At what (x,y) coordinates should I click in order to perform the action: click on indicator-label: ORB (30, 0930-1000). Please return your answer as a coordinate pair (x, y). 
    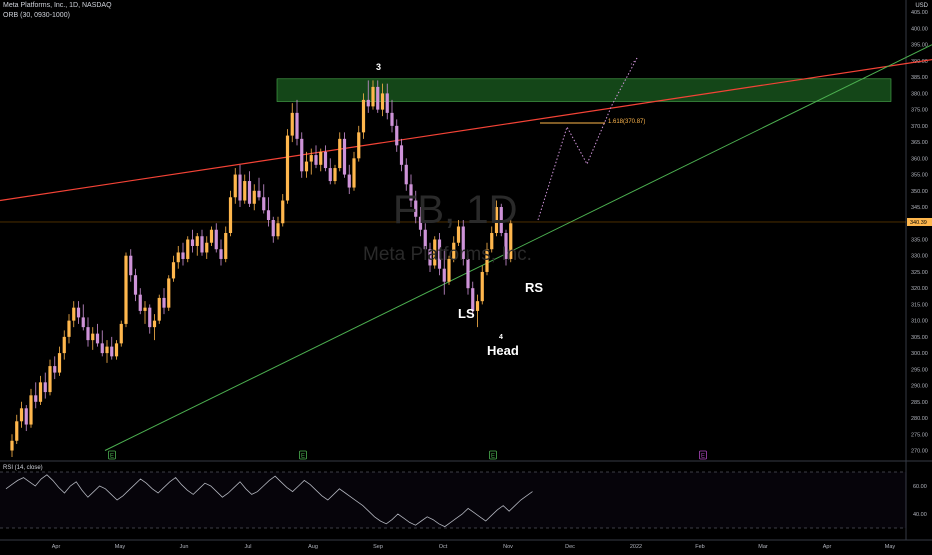
    Looking at the image, I should click on (36, 15).